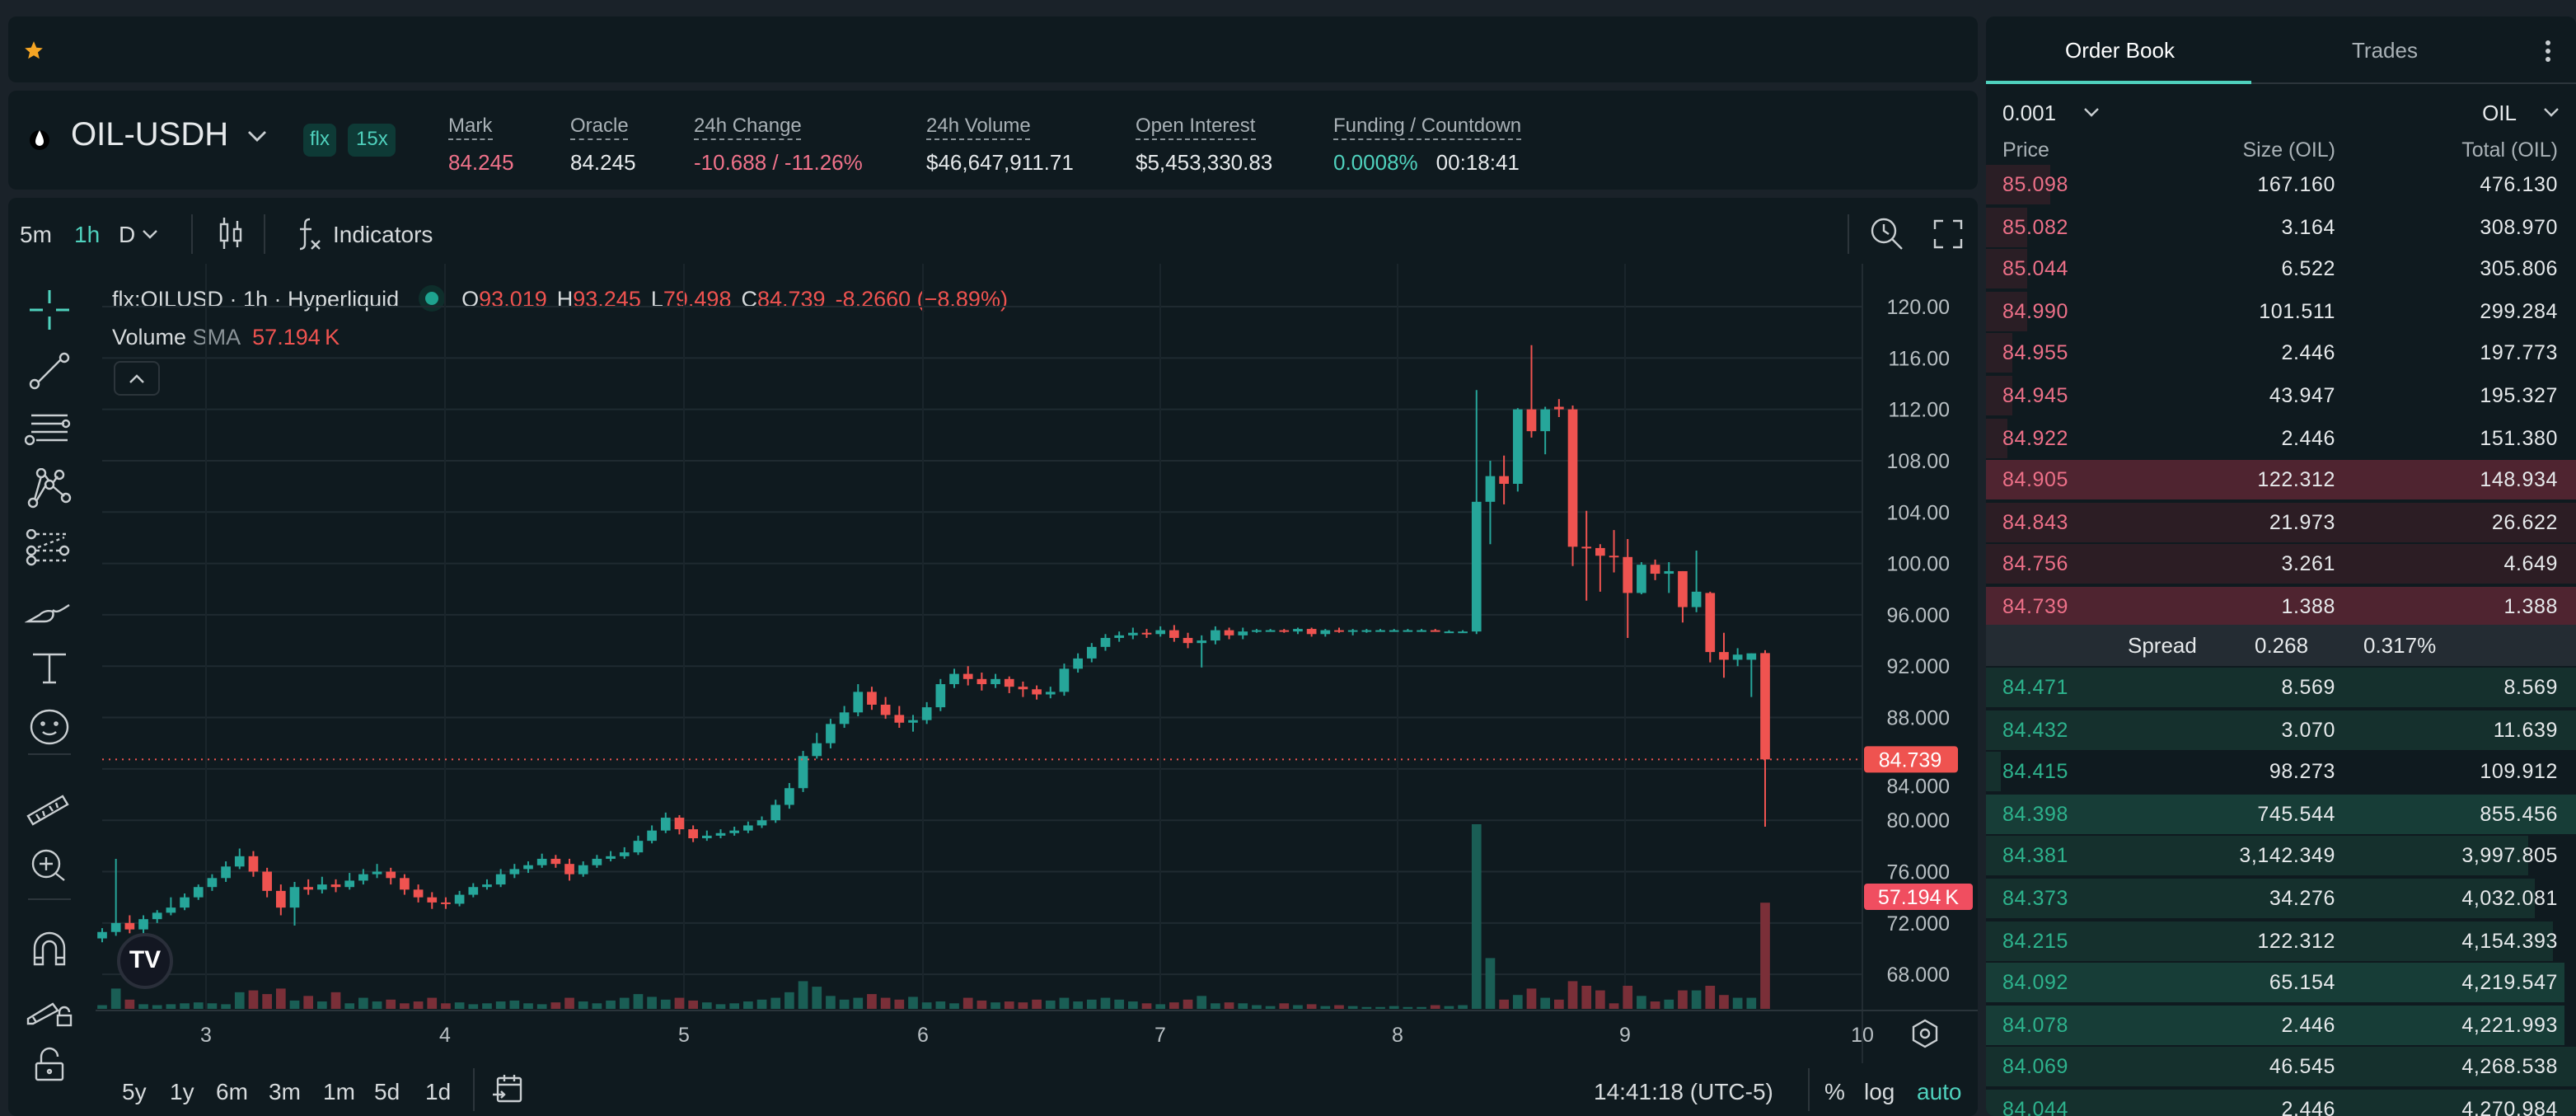 The width and height of the screenshot is (2576, 1116). I want to click on range-1y: 1y, so click(182, 1091).